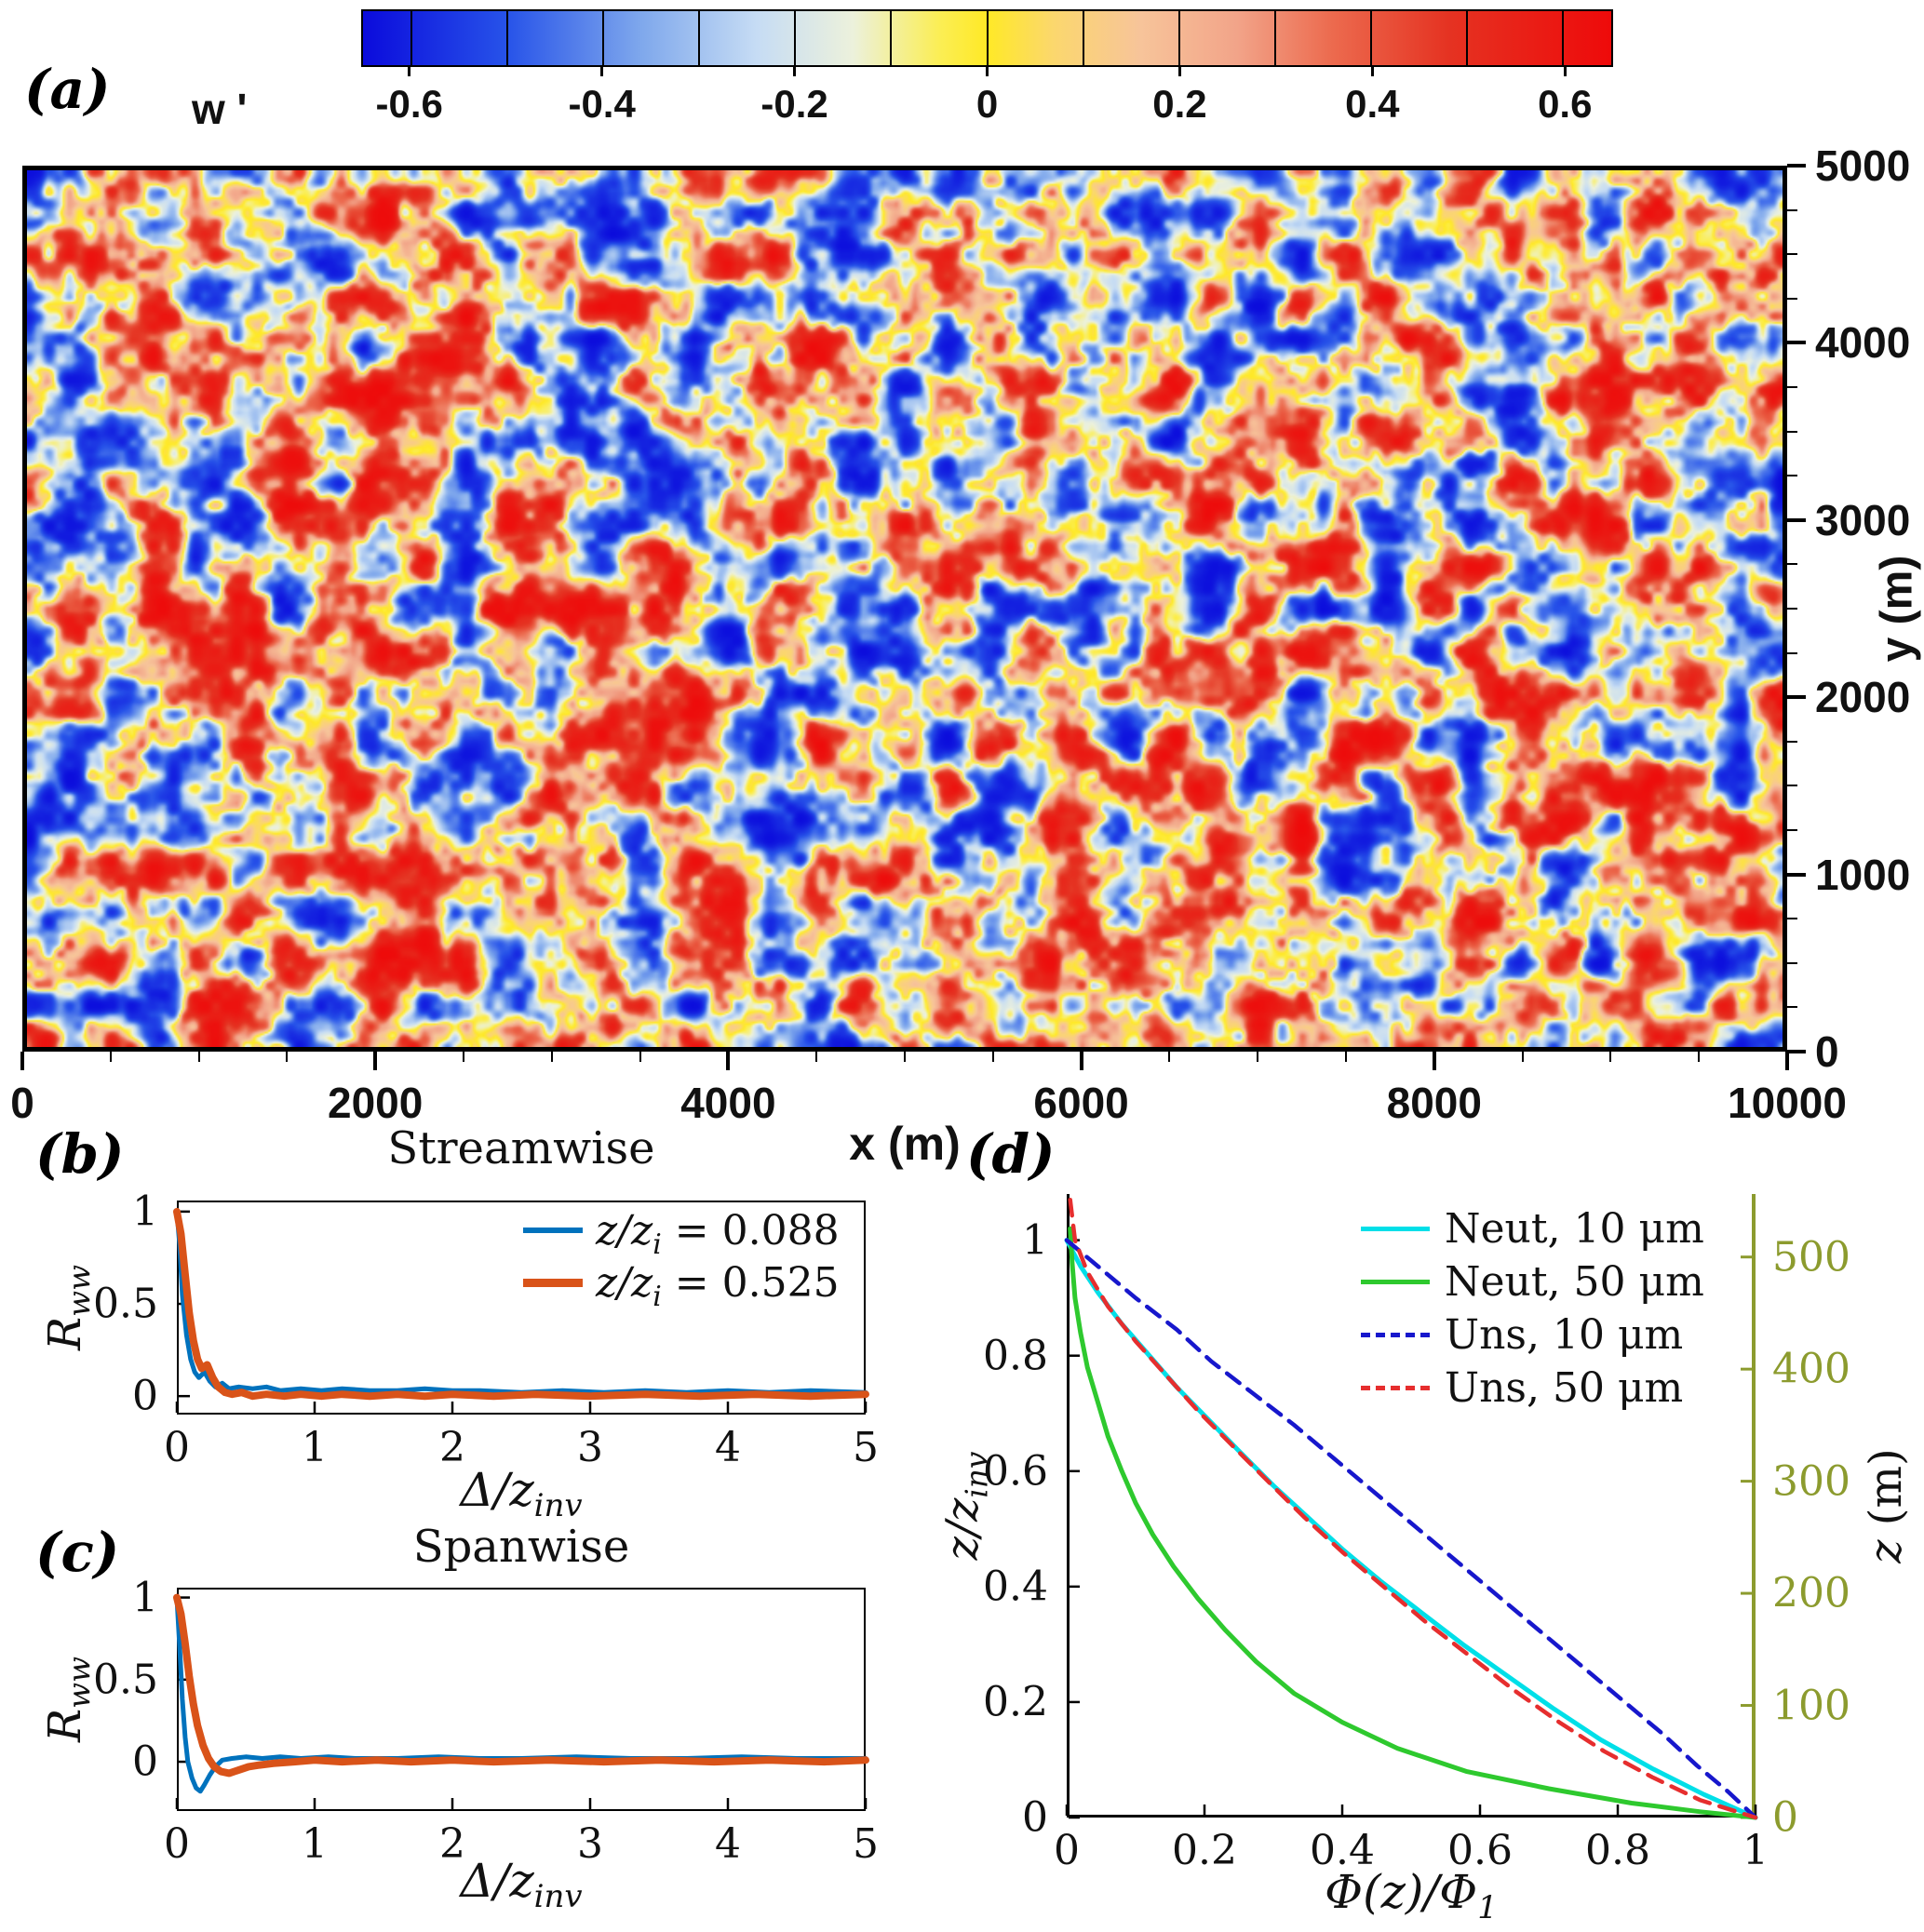 The height and width of the screenshot is (1932, 1924). I want to click on legend-item: Neut, 50 μm, so click(1532, 1281).